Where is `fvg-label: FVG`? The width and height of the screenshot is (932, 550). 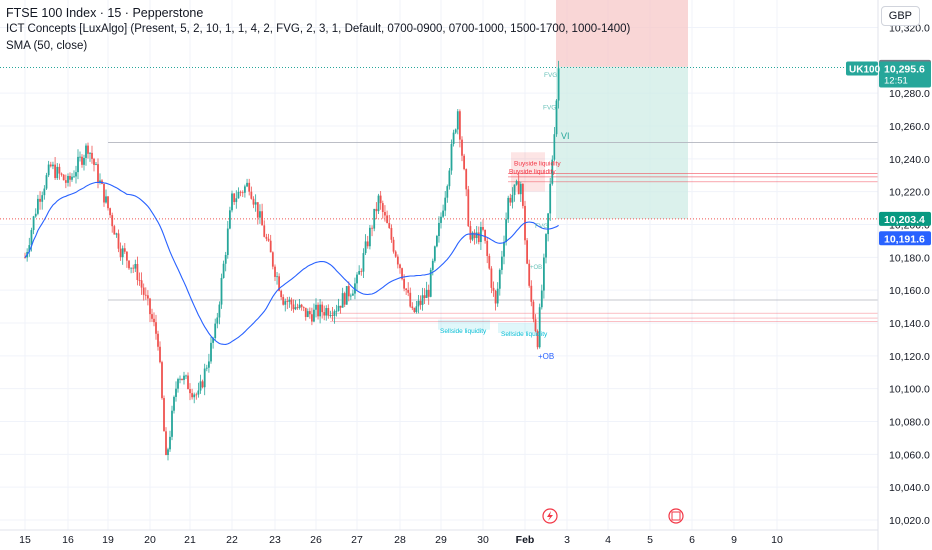 fvg-label: FVG is located at coordinates (541, 226).